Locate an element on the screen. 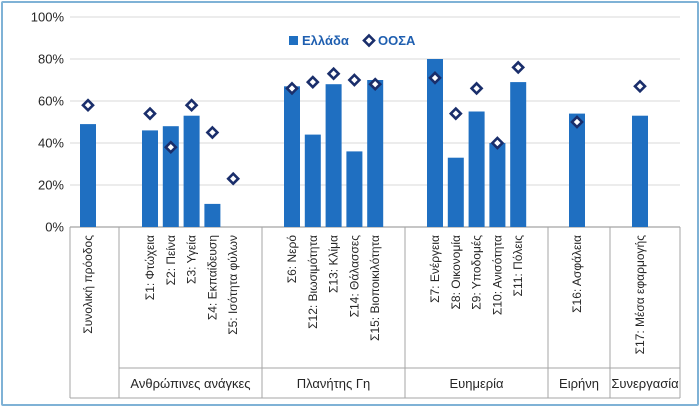  category-label: Σ15: Βιοποικιλότητα is located at coordinates (375, 288).